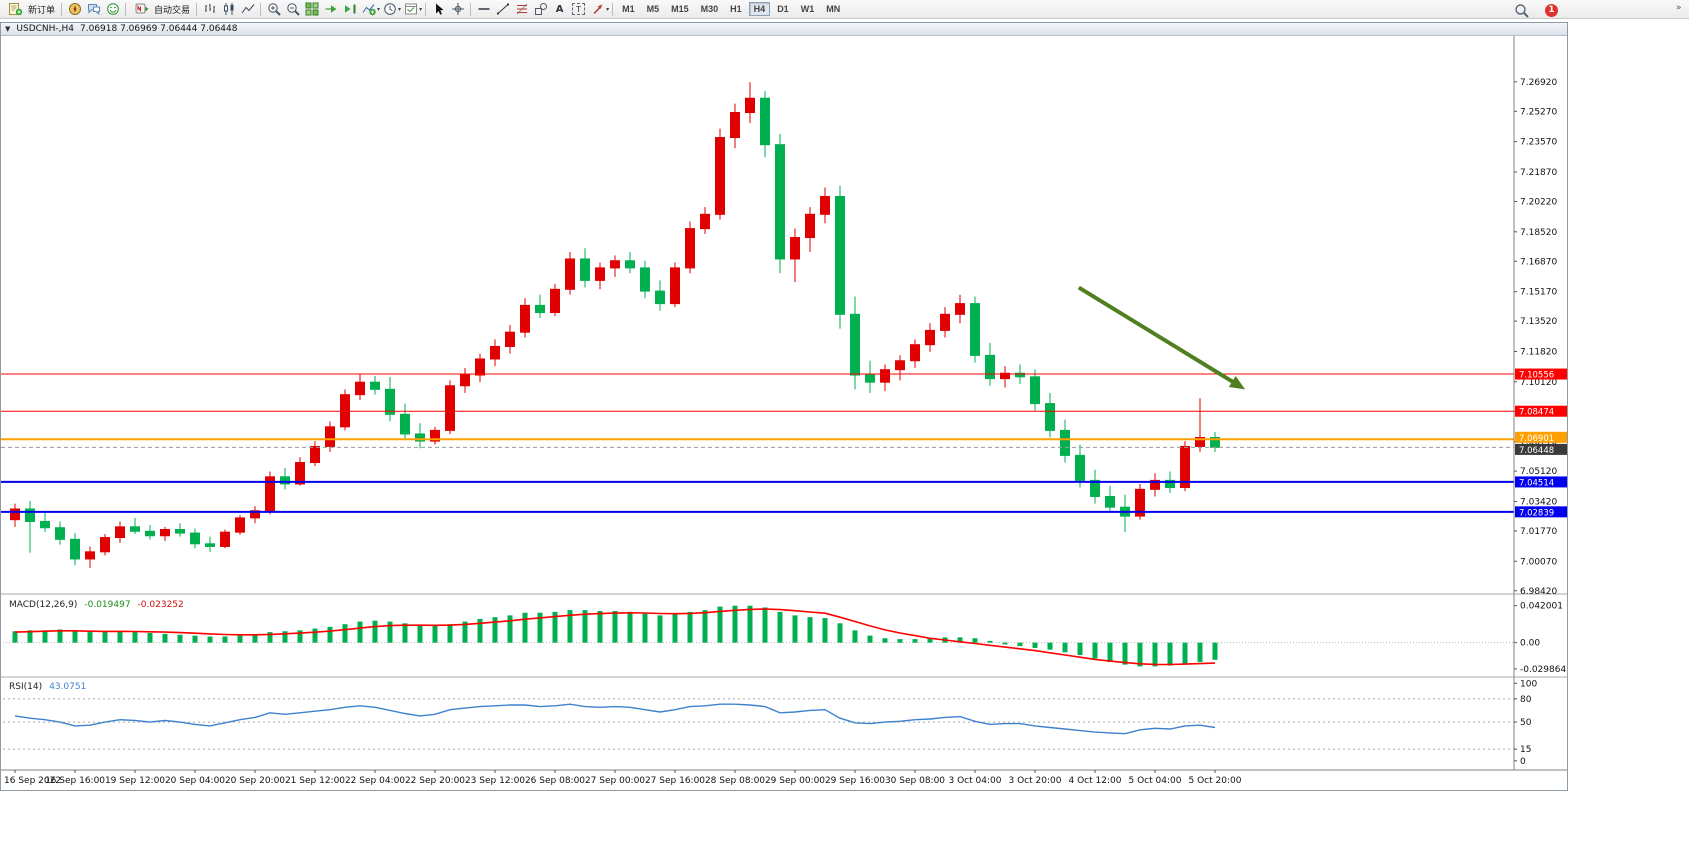 The width and height of the screenshot is (1689, 851). What do you see at coordinates (161, 9) in the screenshot?
I see `auto-trading-button: 自动交易` at bounding box center [161, 9].